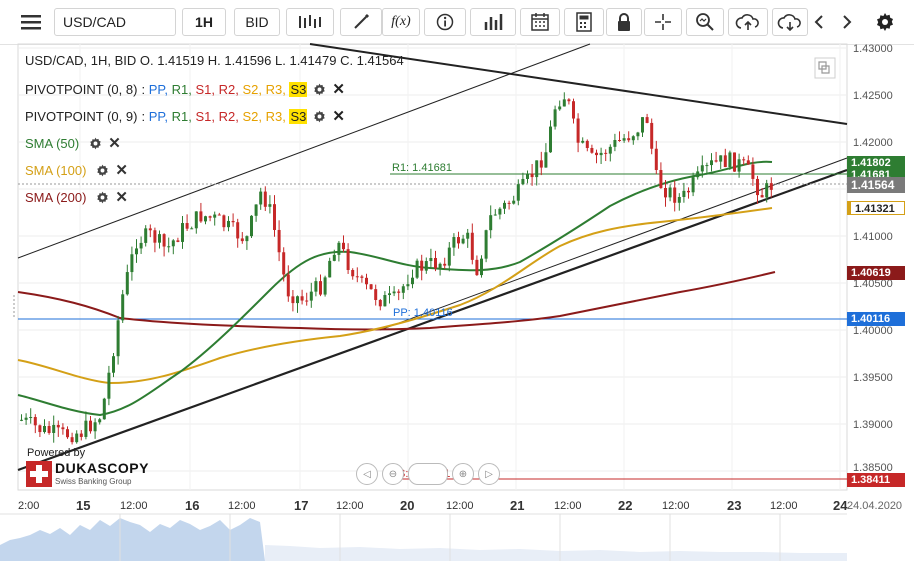 The width and height of the screenshot is (914, 561). Describe the element at coordinates (847, 22) in the screenshot. I see `scroll-right-icon` at that location.